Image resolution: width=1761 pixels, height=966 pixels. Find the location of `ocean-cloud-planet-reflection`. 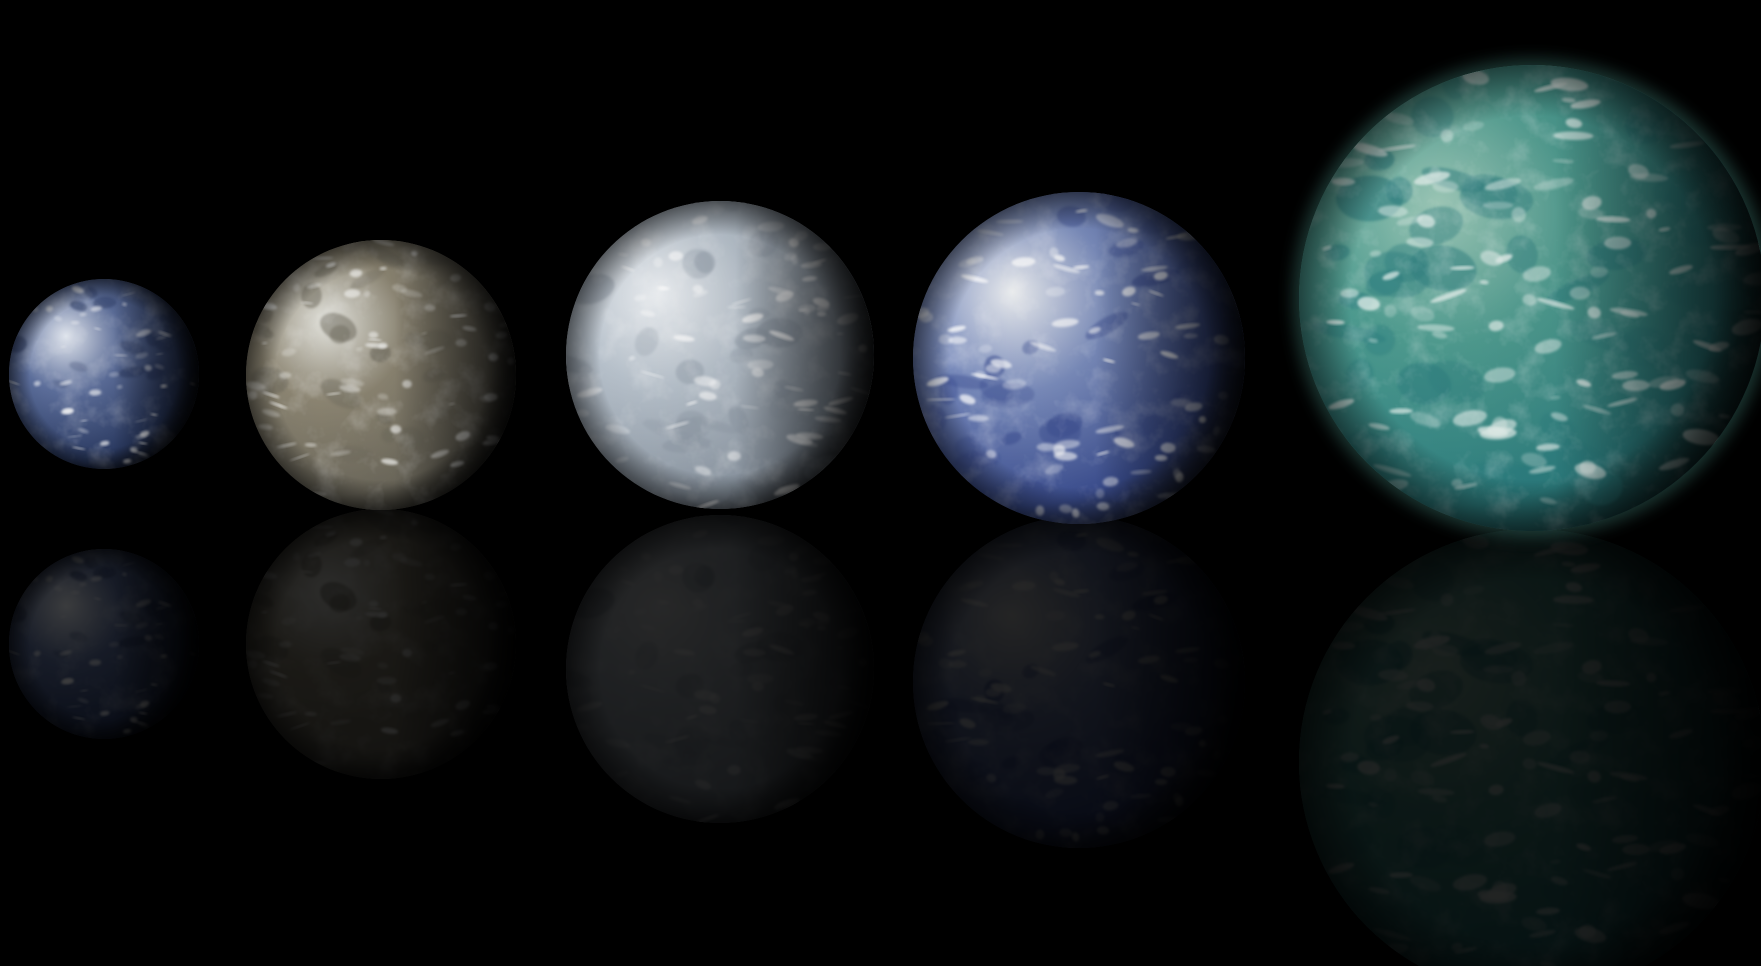

ocean-cloud-planet-reflection is located at coordinates (1079, 682).